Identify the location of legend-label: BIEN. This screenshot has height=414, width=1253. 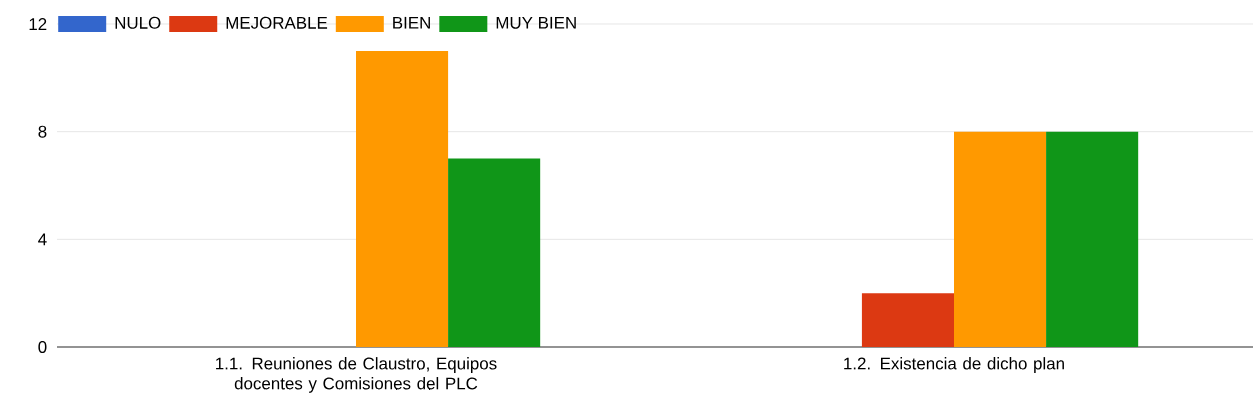
(411, 22).